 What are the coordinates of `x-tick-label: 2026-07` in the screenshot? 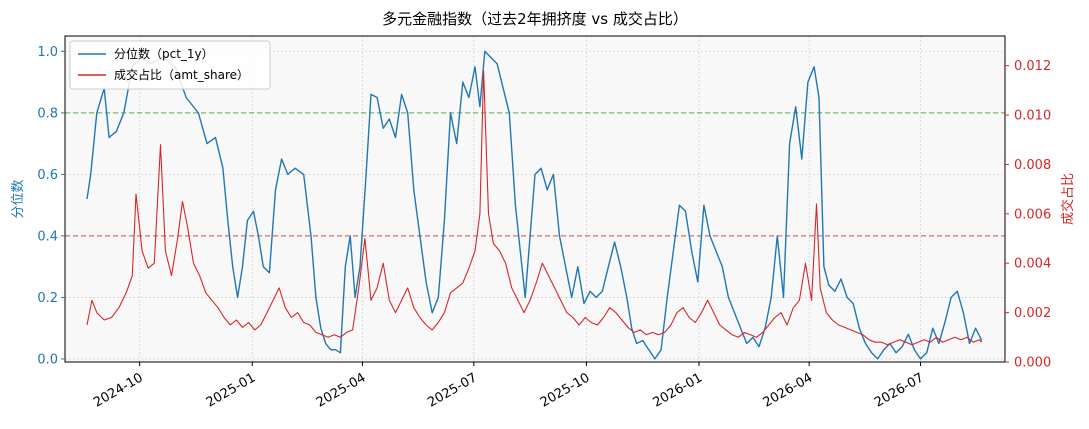 It's located at (899, 390).